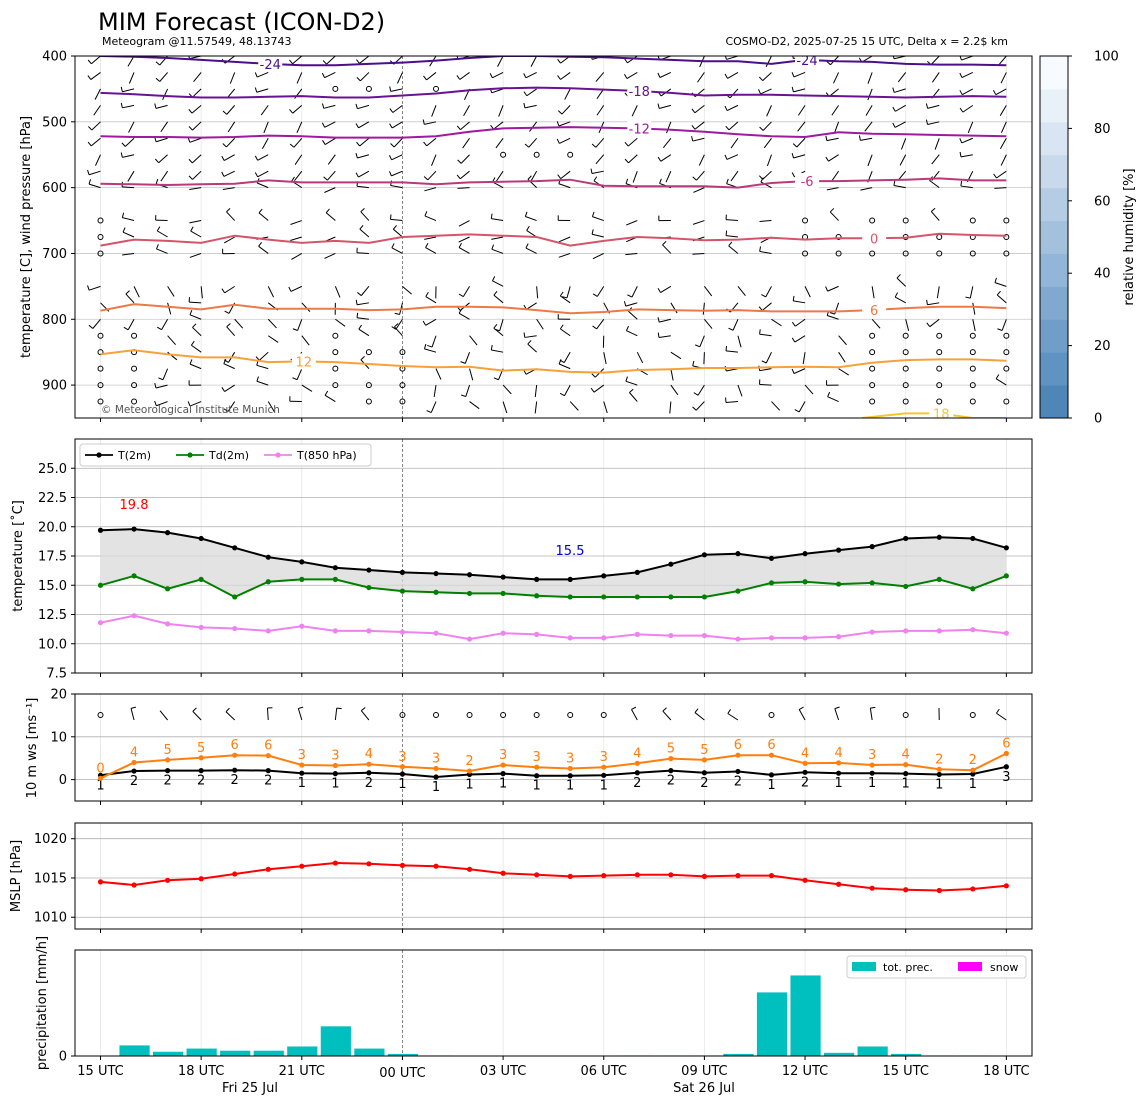 This screenshot has height=1105, width=1148. I want to click on wind-gust-line, so click(553, 766).